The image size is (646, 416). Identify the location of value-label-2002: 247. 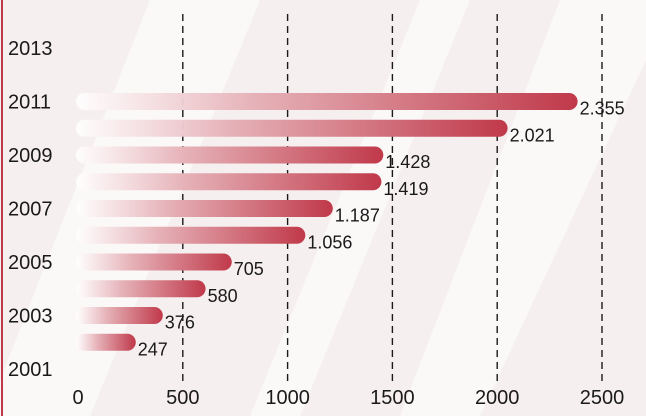
(153, 349).